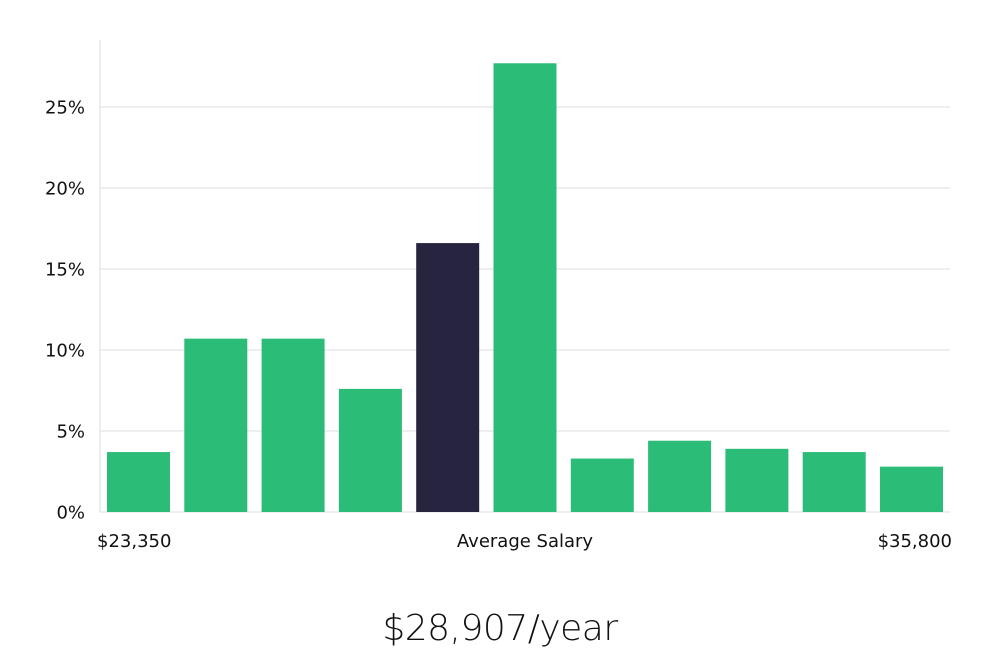 The height and width of the screenshot is (660, 1000). I want to click on y-tick-label: 15%, so click(65, 270).